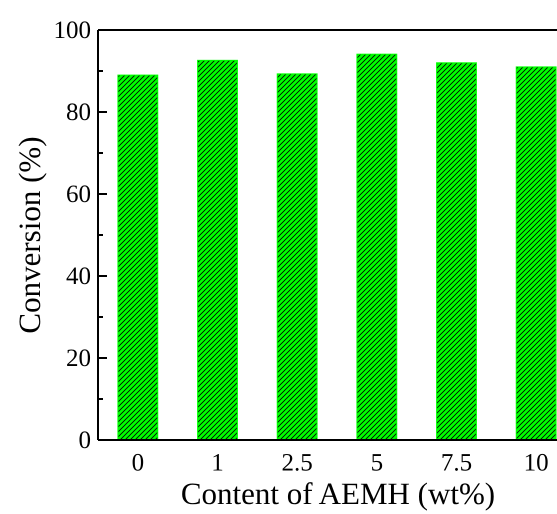 This screenshot has width=557, height=514. What do you see at coordinates (456, 463) in the screenshot?
I see `x-tick-label: 7.5` at bounding box center [456, 463].